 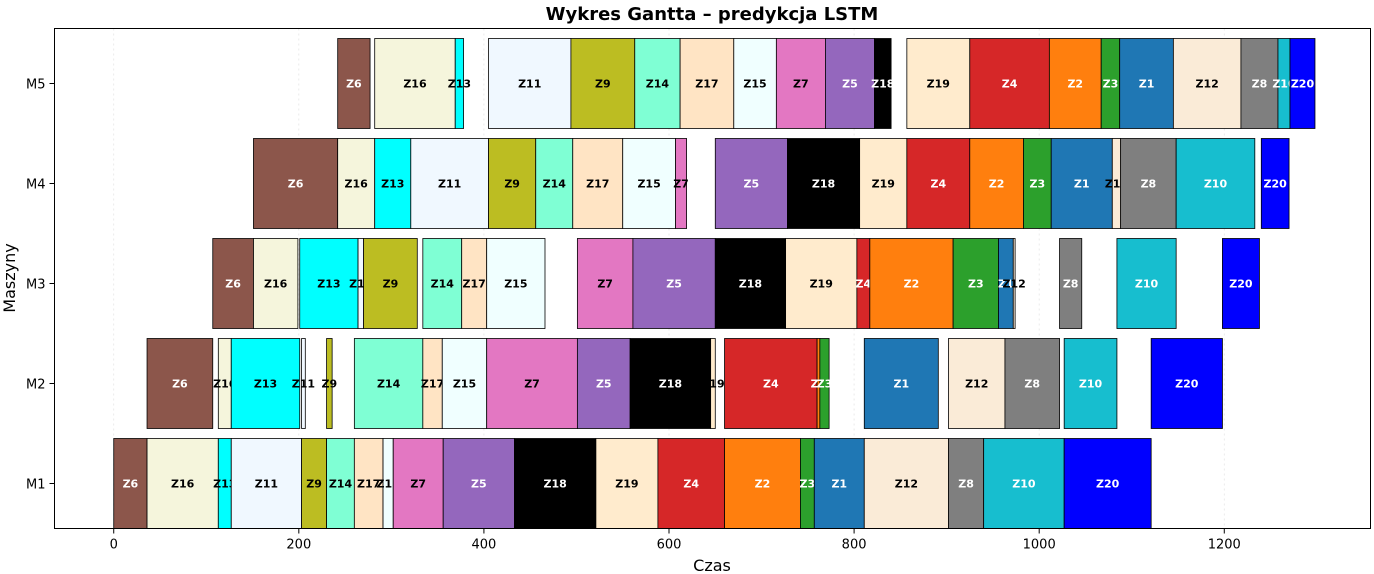 I want to click on task-label: Z9, so click(x=314, y=484).